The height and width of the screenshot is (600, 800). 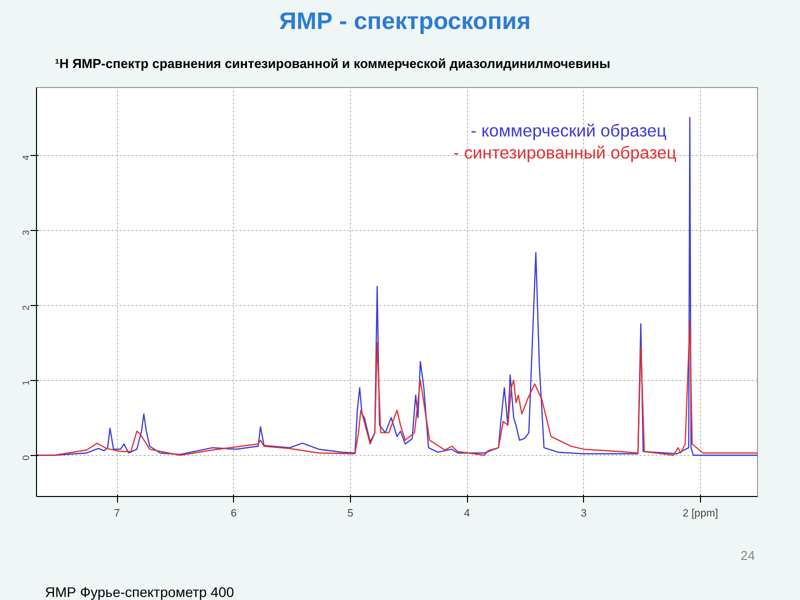 I want to click on x-tick-label: 6, so click(x=233, y=514).